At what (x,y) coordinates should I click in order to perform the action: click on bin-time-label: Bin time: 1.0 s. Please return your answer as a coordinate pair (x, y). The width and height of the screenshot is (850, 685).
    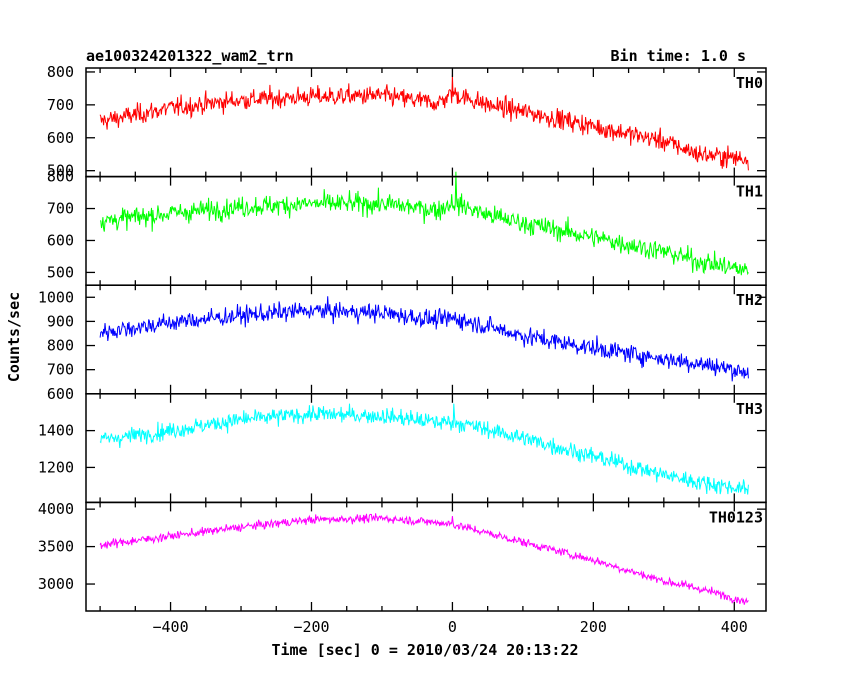
    Looking at the image, I should click on (678, 56).